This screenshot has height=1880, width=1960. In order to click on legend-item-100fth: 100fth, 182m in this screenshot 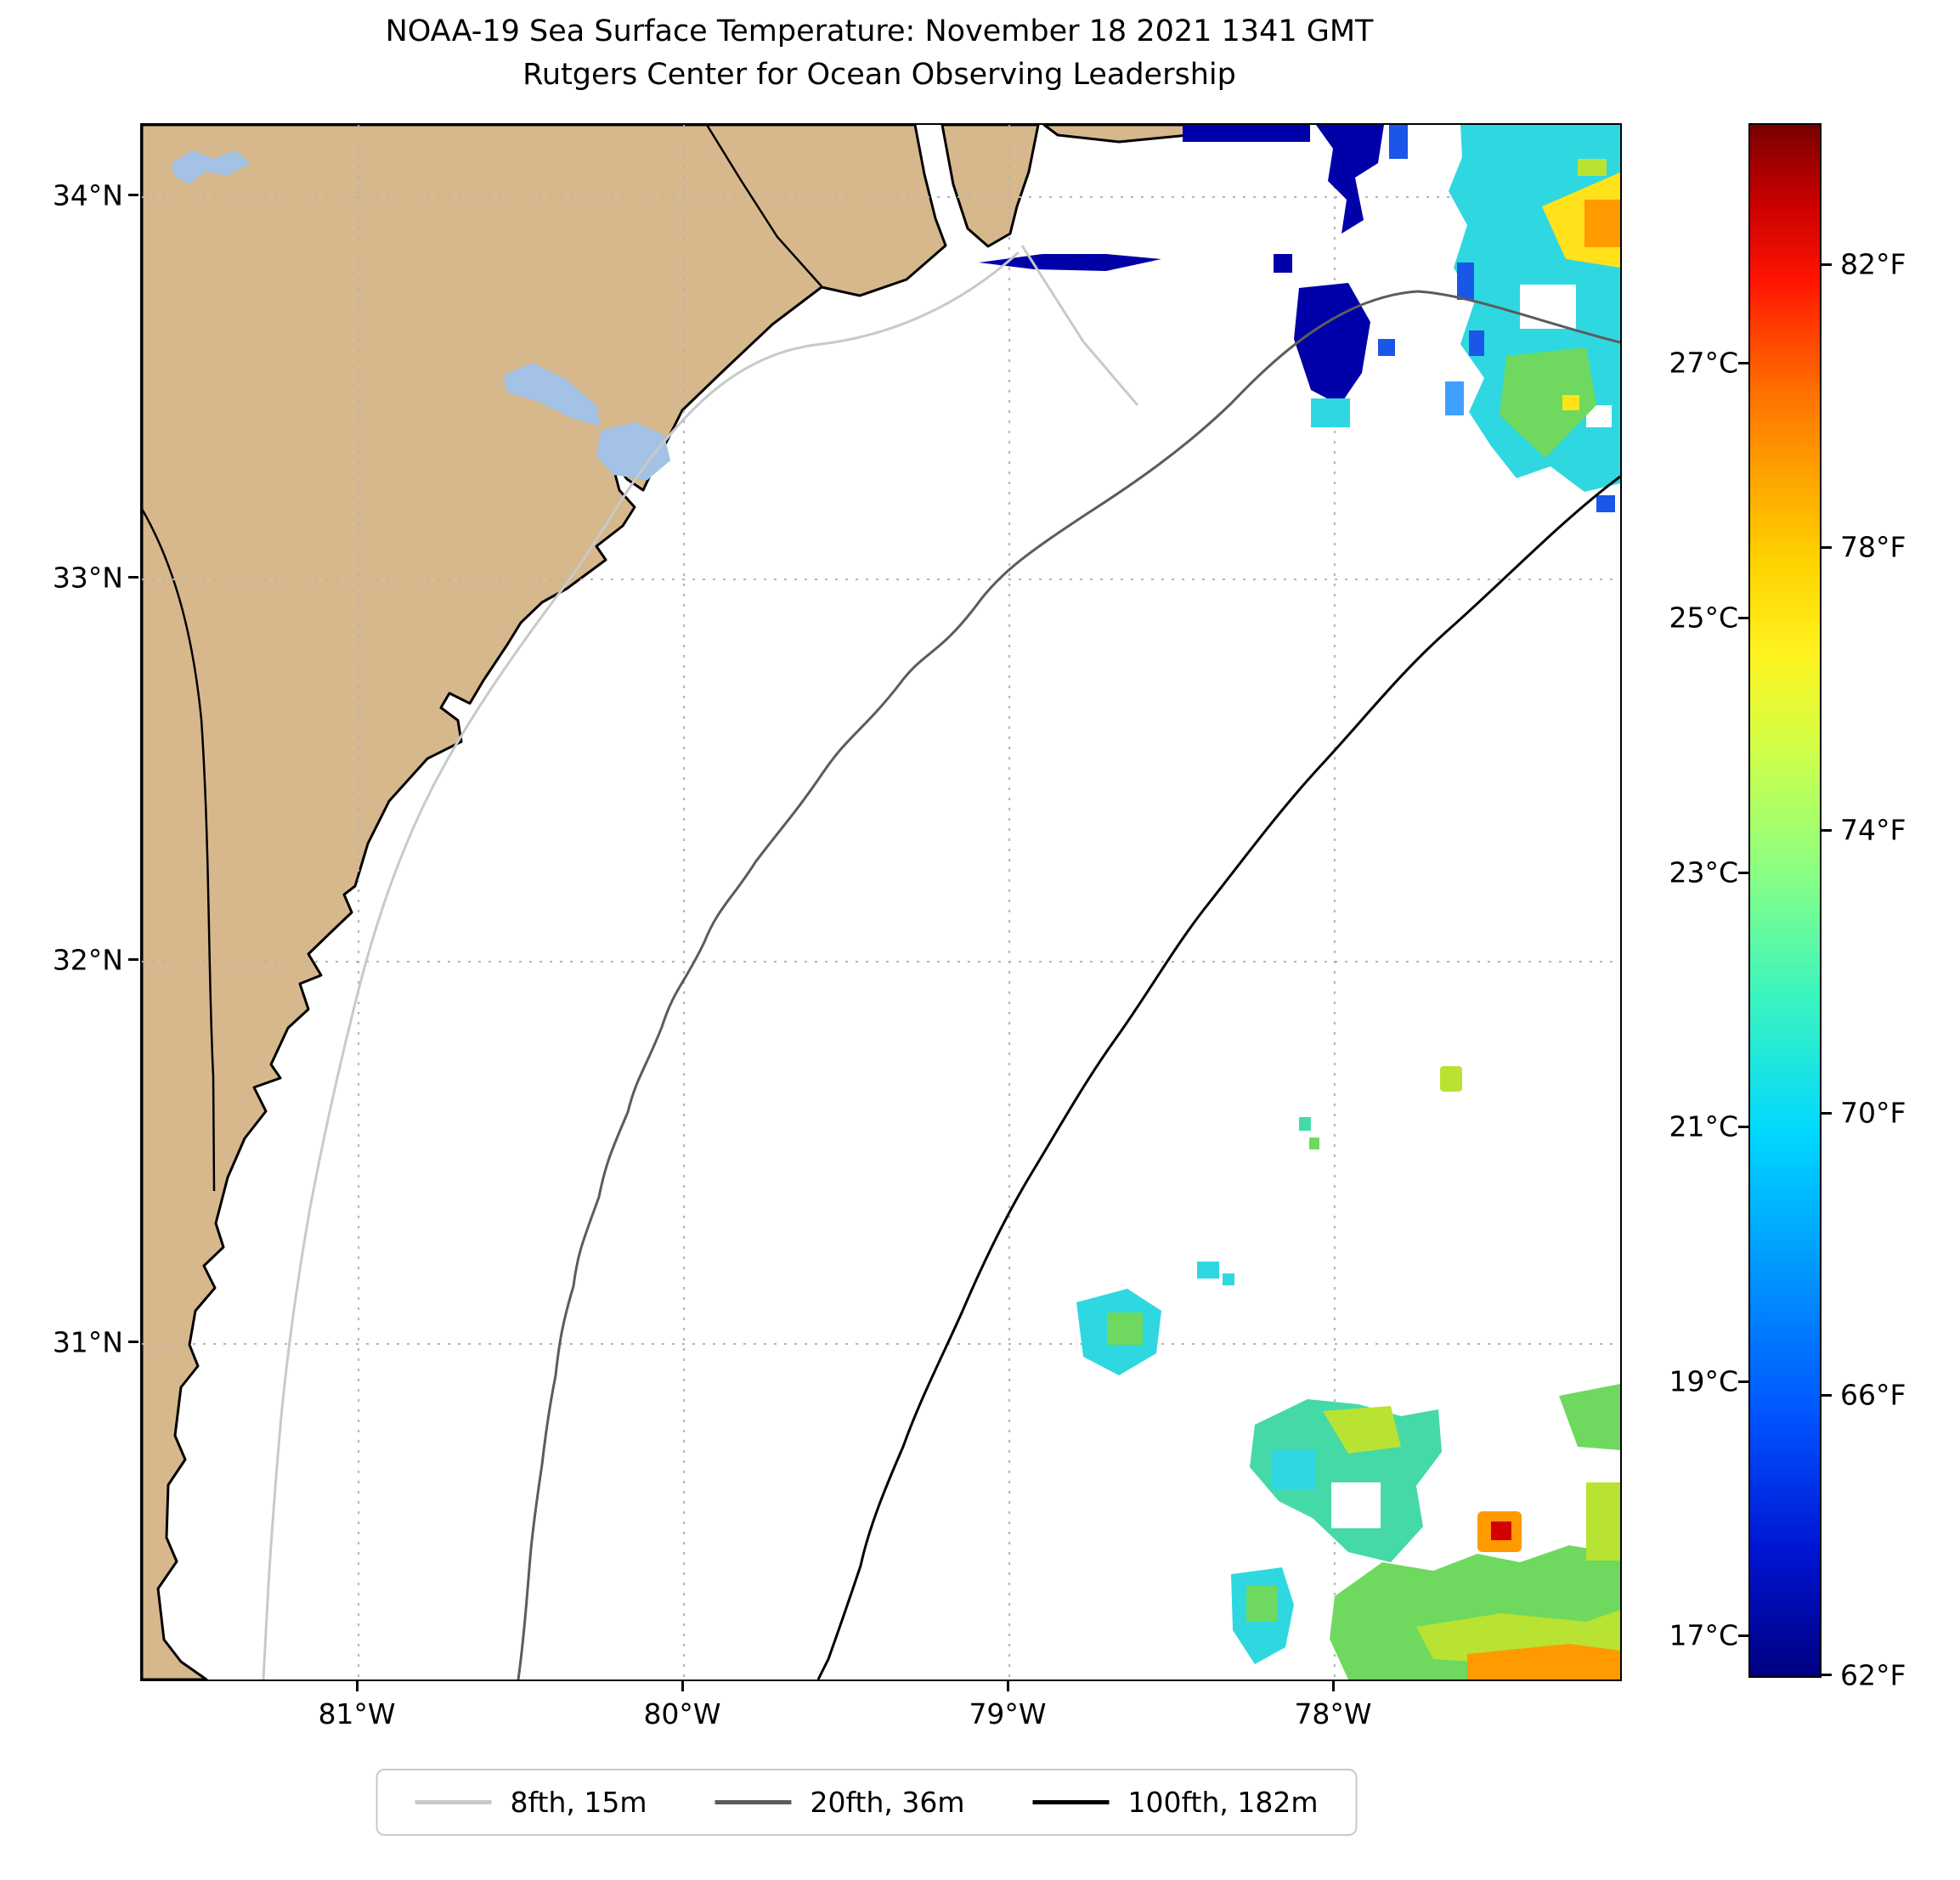, I will do `click(1175, 1803)`.